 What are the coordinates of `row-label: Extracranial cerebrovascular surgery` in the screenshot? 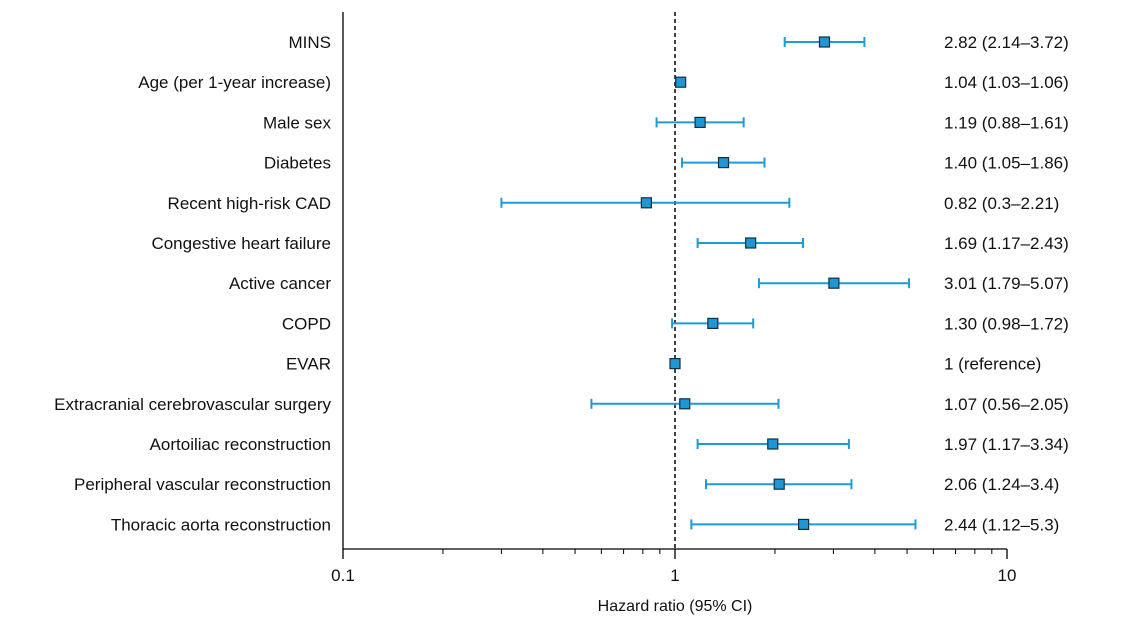 It's located at (192, 404).